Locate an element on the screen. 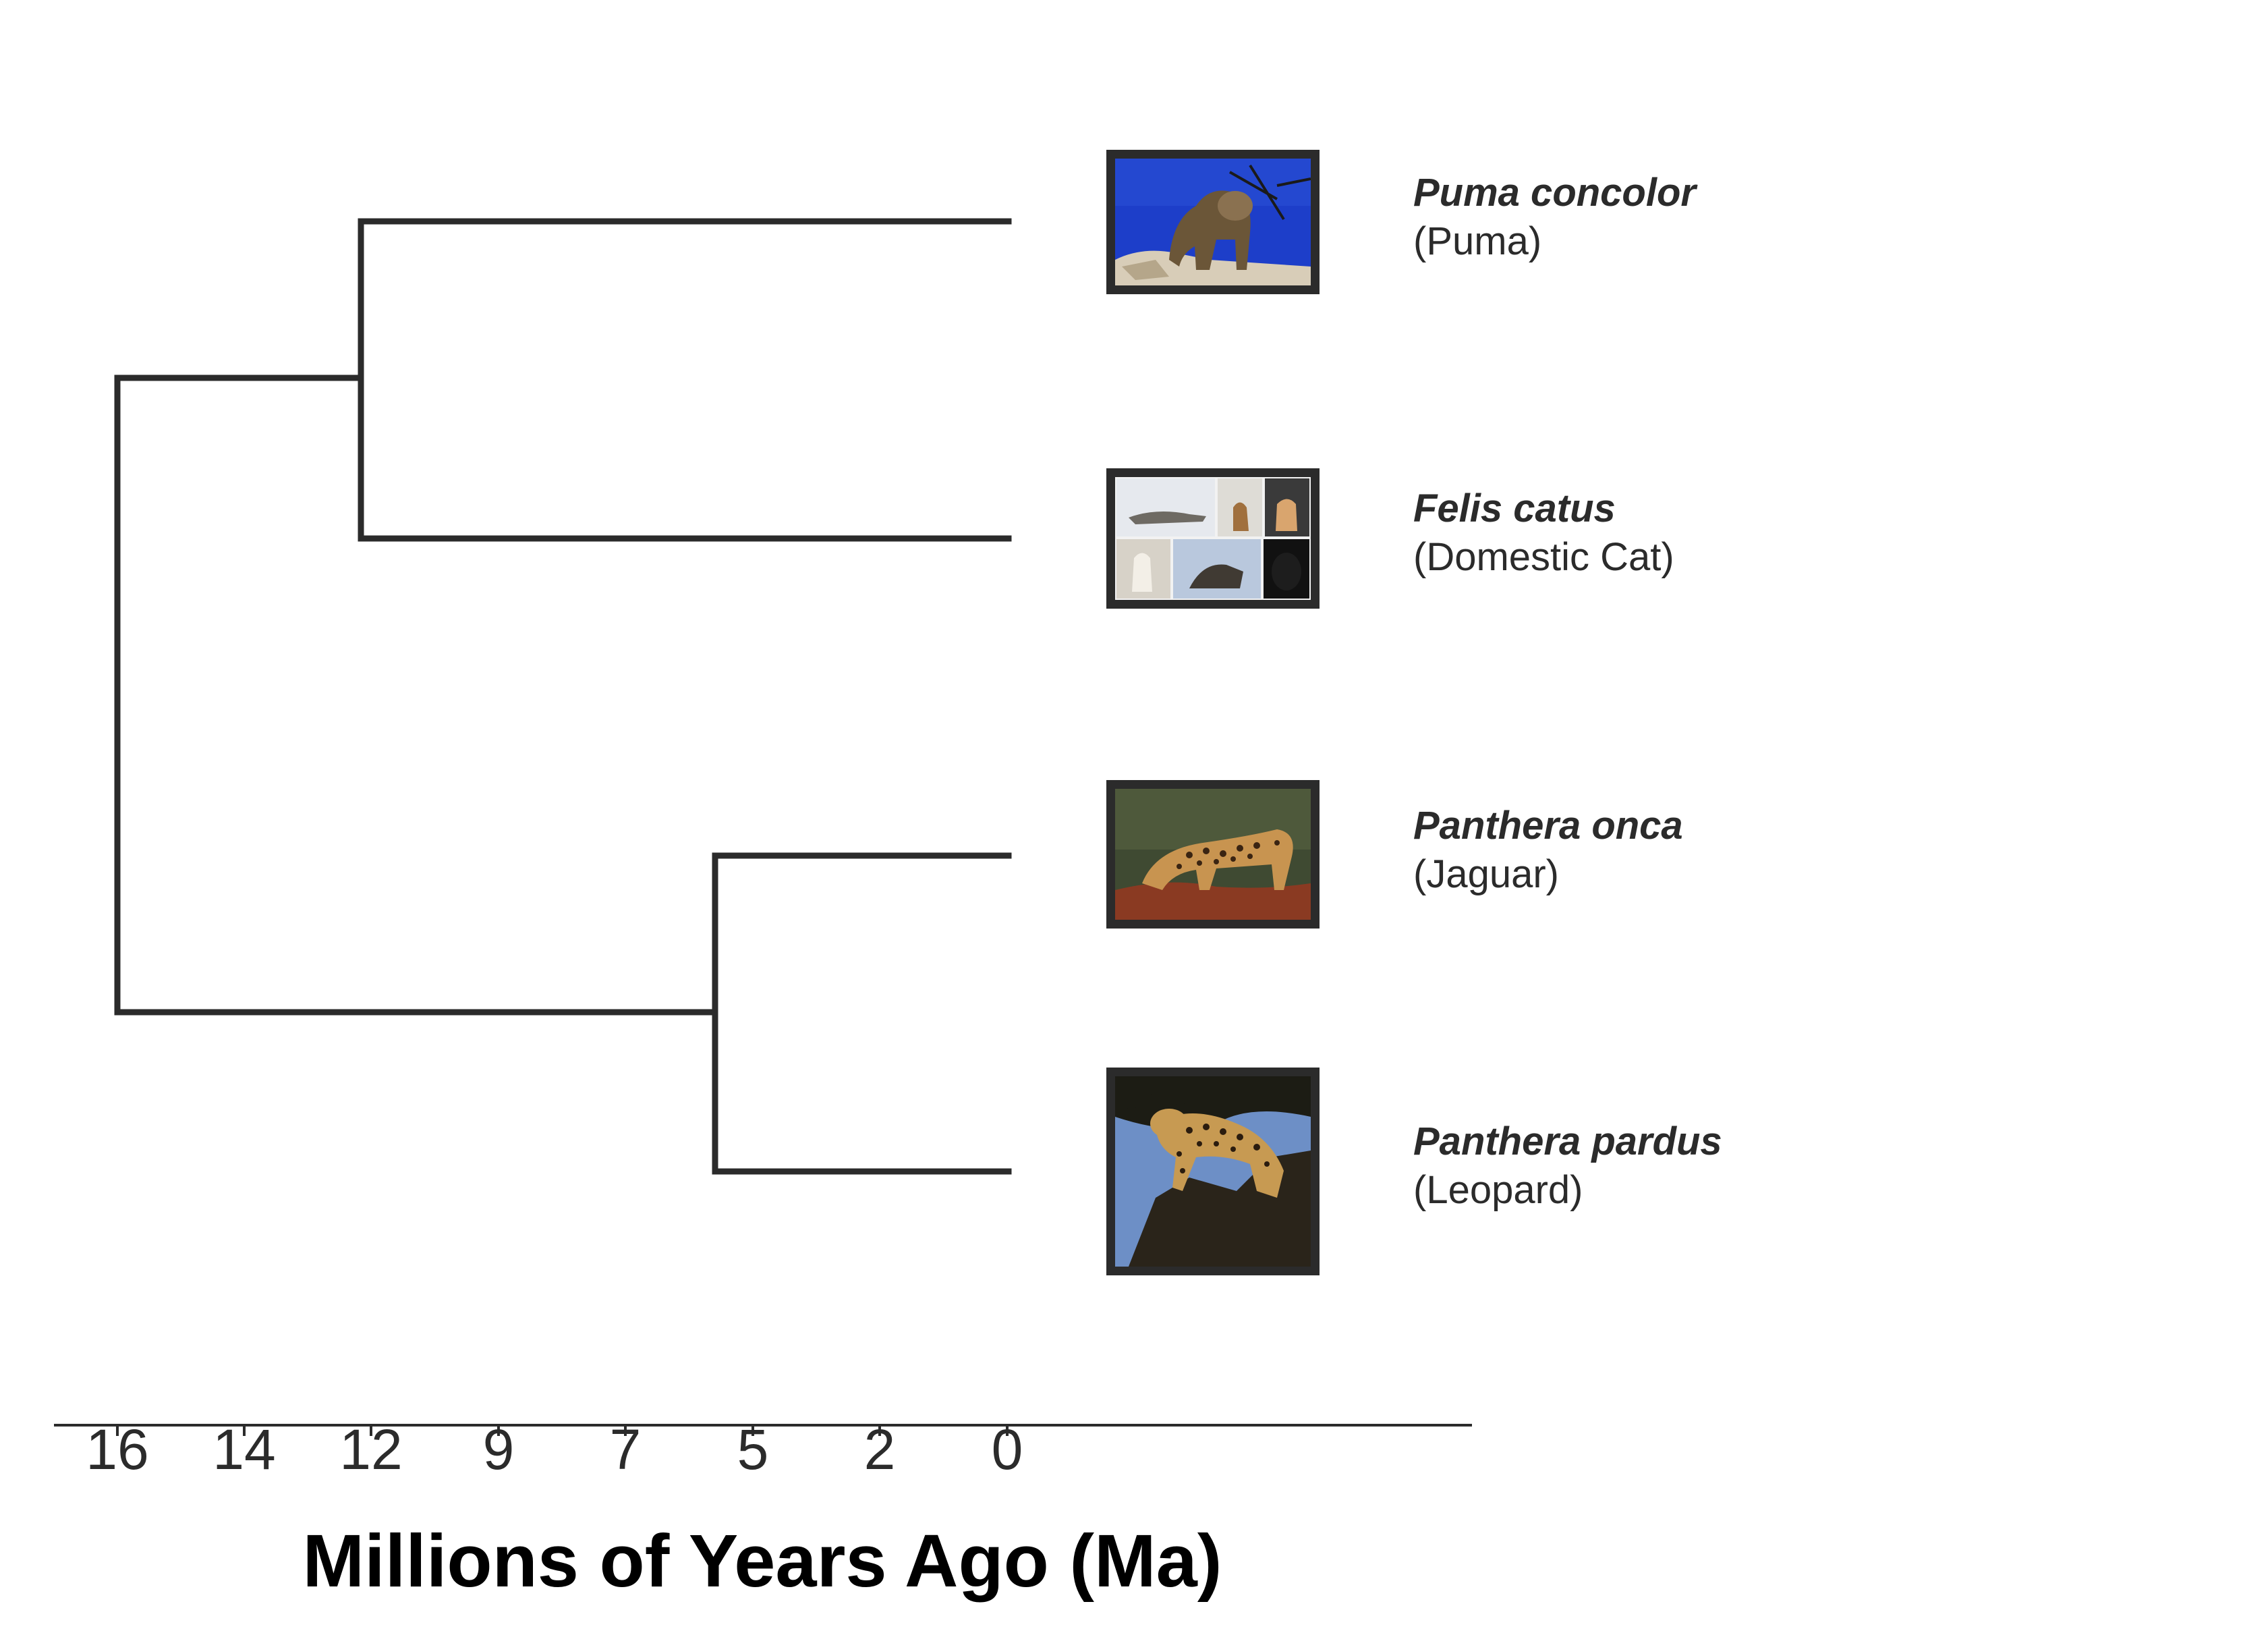  common-name: (Domestic Cat) is located at coordinates (1543, 557).